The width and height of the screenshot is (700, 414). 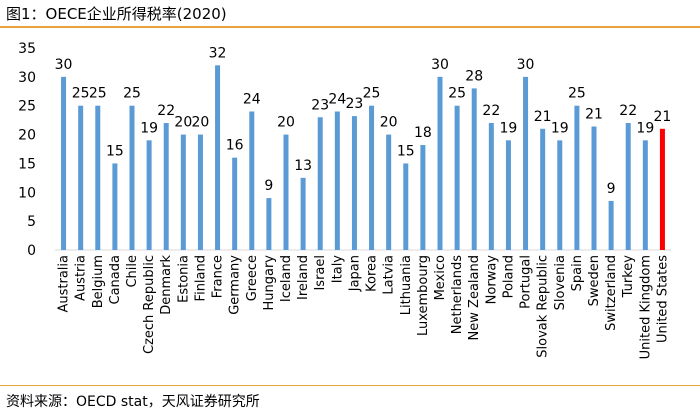 I want to click on x-tick-label: Chile, so click(x=132, y=271).